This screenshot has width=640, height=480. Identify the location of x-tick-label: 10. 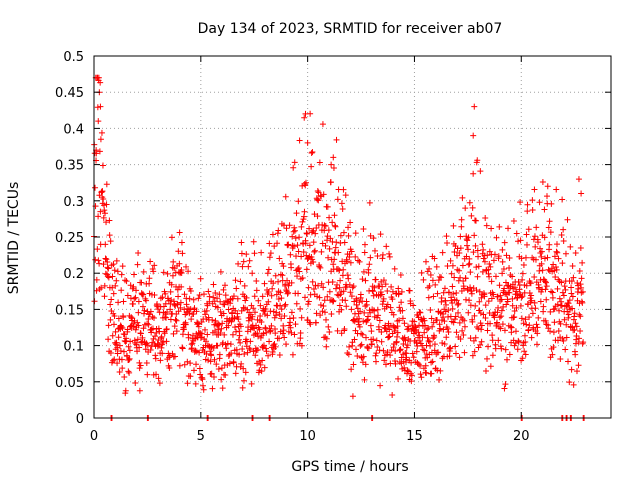
(307, 436).